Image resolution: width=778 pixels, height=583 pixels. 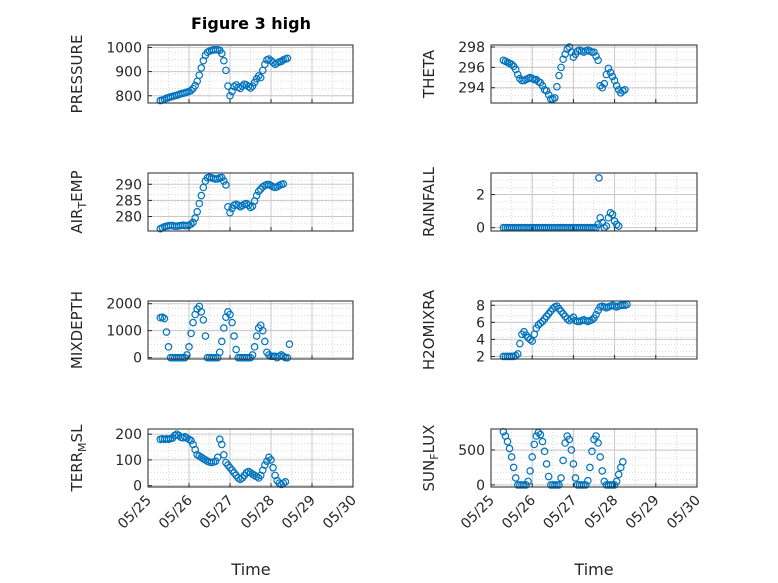 What do you see at coordinates (519, 512) in the screenshot?
I see `x-tick-label: 05/26` at bounding box center [519, 512].